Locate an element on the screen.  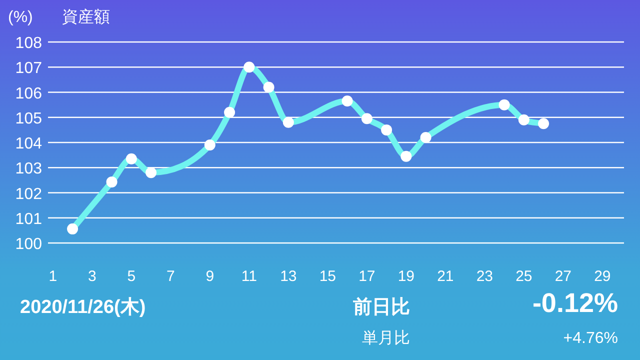
x-tick-label: 3 is located at coordinates (92, 276).